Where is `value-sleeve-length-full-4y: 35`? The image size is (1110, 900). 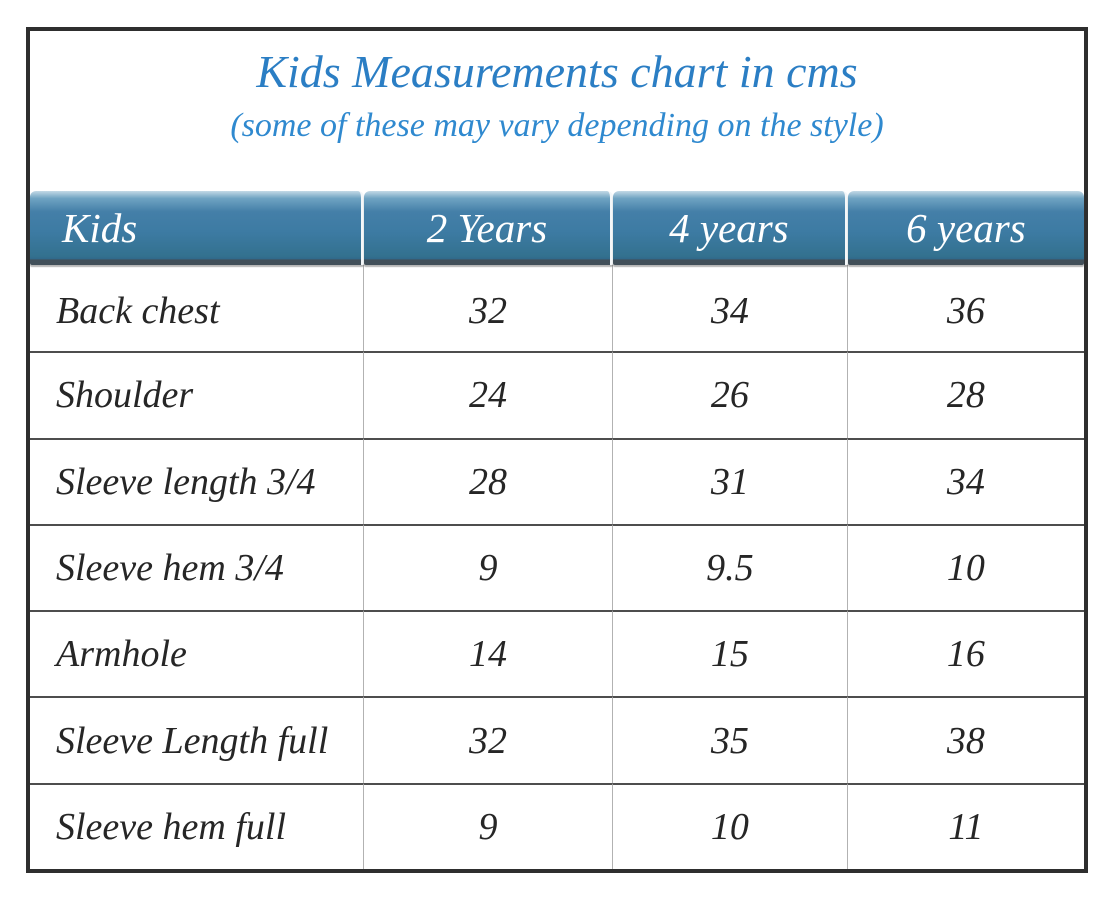 value-sleeve-length-full-4y: 35 is located at coordinates (730, 739).